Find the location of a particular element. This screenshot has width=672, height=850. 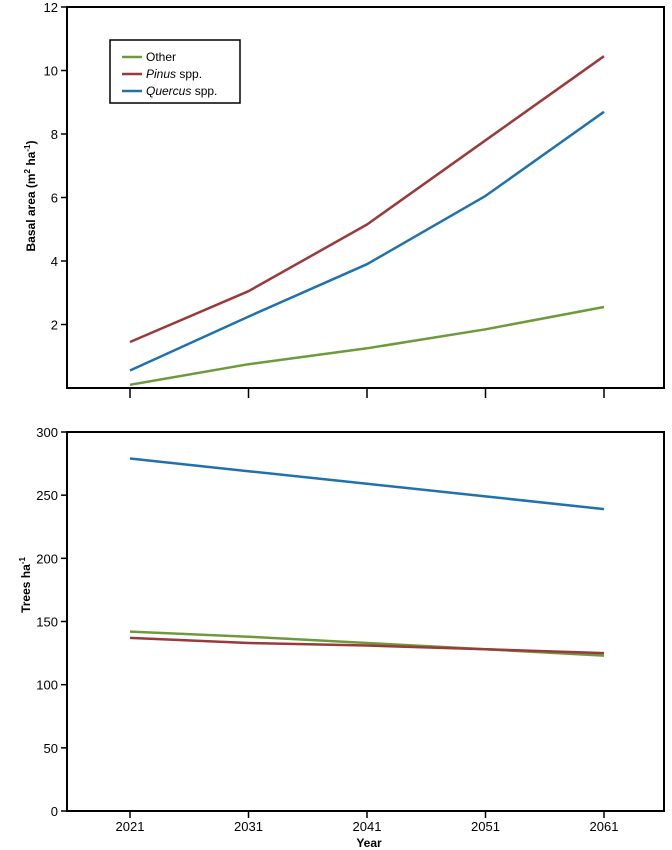

top-y-tick-label: 10 is located at coordinates (51, 71).